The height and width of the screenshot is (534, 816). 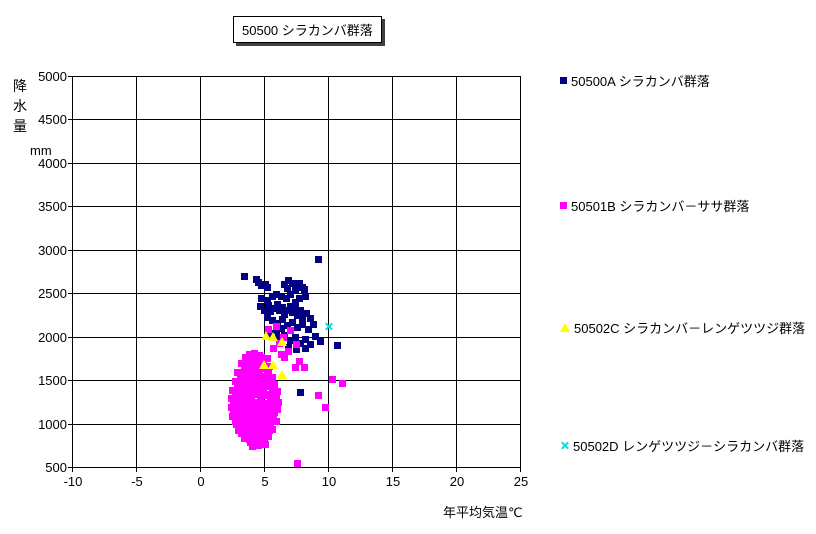 I want to click on x-tick-label: 20, so click(x=457, y=481).